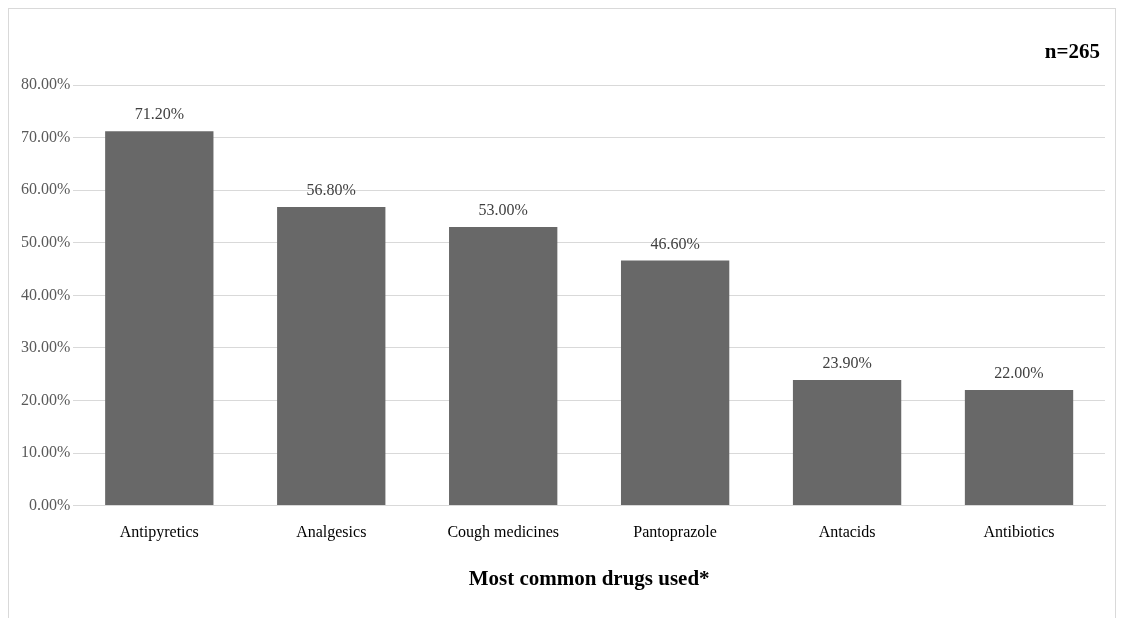 The height and width of the screenshot is (618, 1123). I want to click on x-tick-label: Pantoprazole, so click(675, 532).